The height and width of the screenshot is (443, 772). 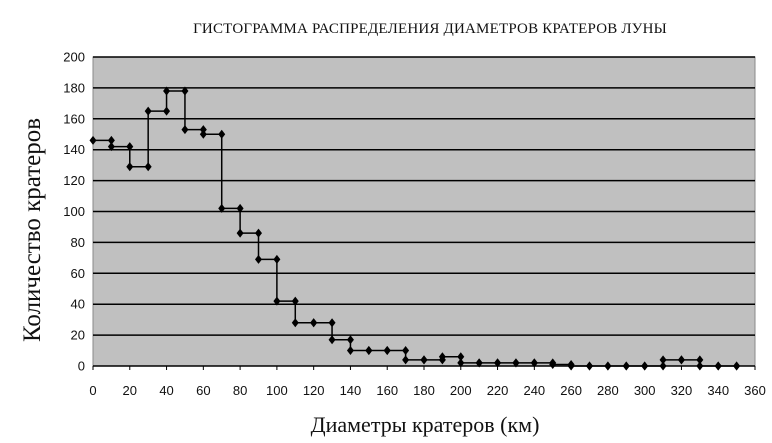 I want to click on y-tick-label: 100, so click(x=74, y=211).